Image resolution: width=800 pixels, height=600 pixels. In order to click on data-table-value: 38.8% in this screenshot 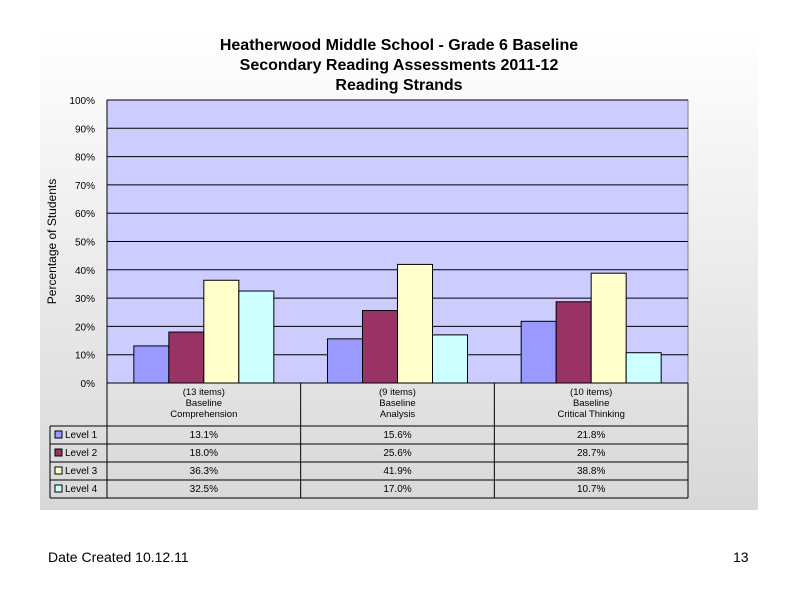, I will do `click(591, 471)`.